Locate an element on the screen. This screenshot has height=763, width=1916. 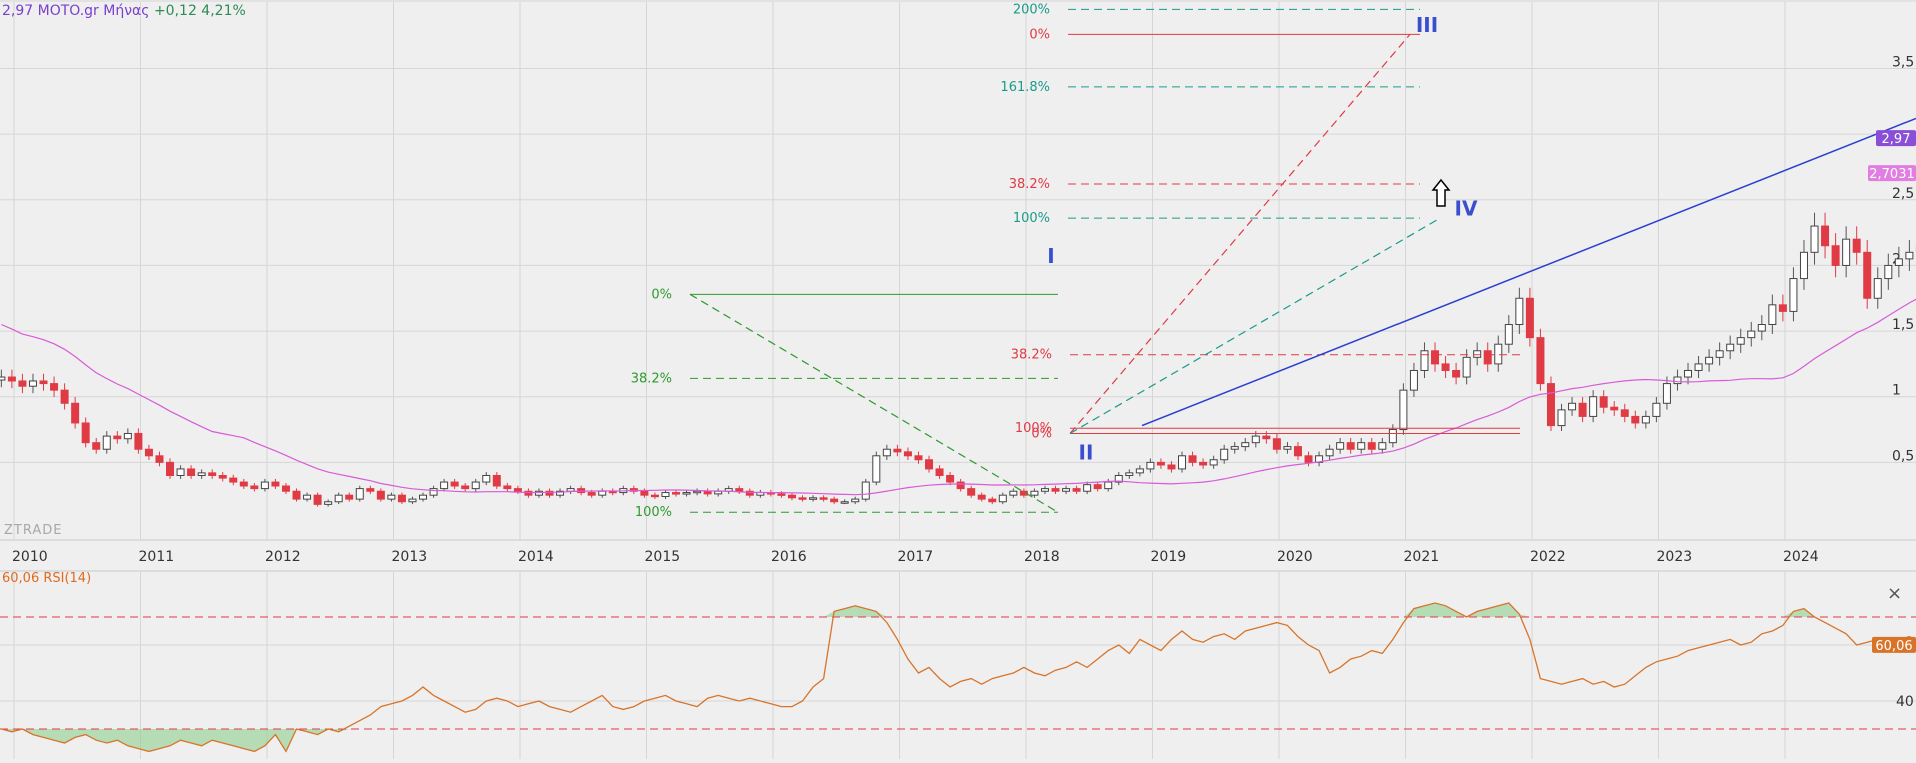
rsi-legend: 60,06 RSI(14) is located at coordinates (47, 578).